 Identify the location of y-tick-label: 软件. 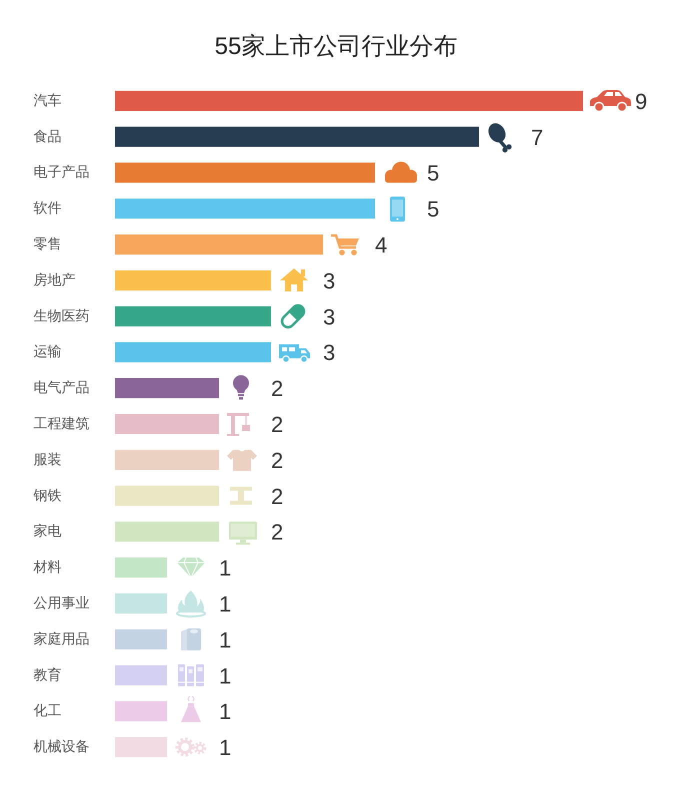
(48, 208).